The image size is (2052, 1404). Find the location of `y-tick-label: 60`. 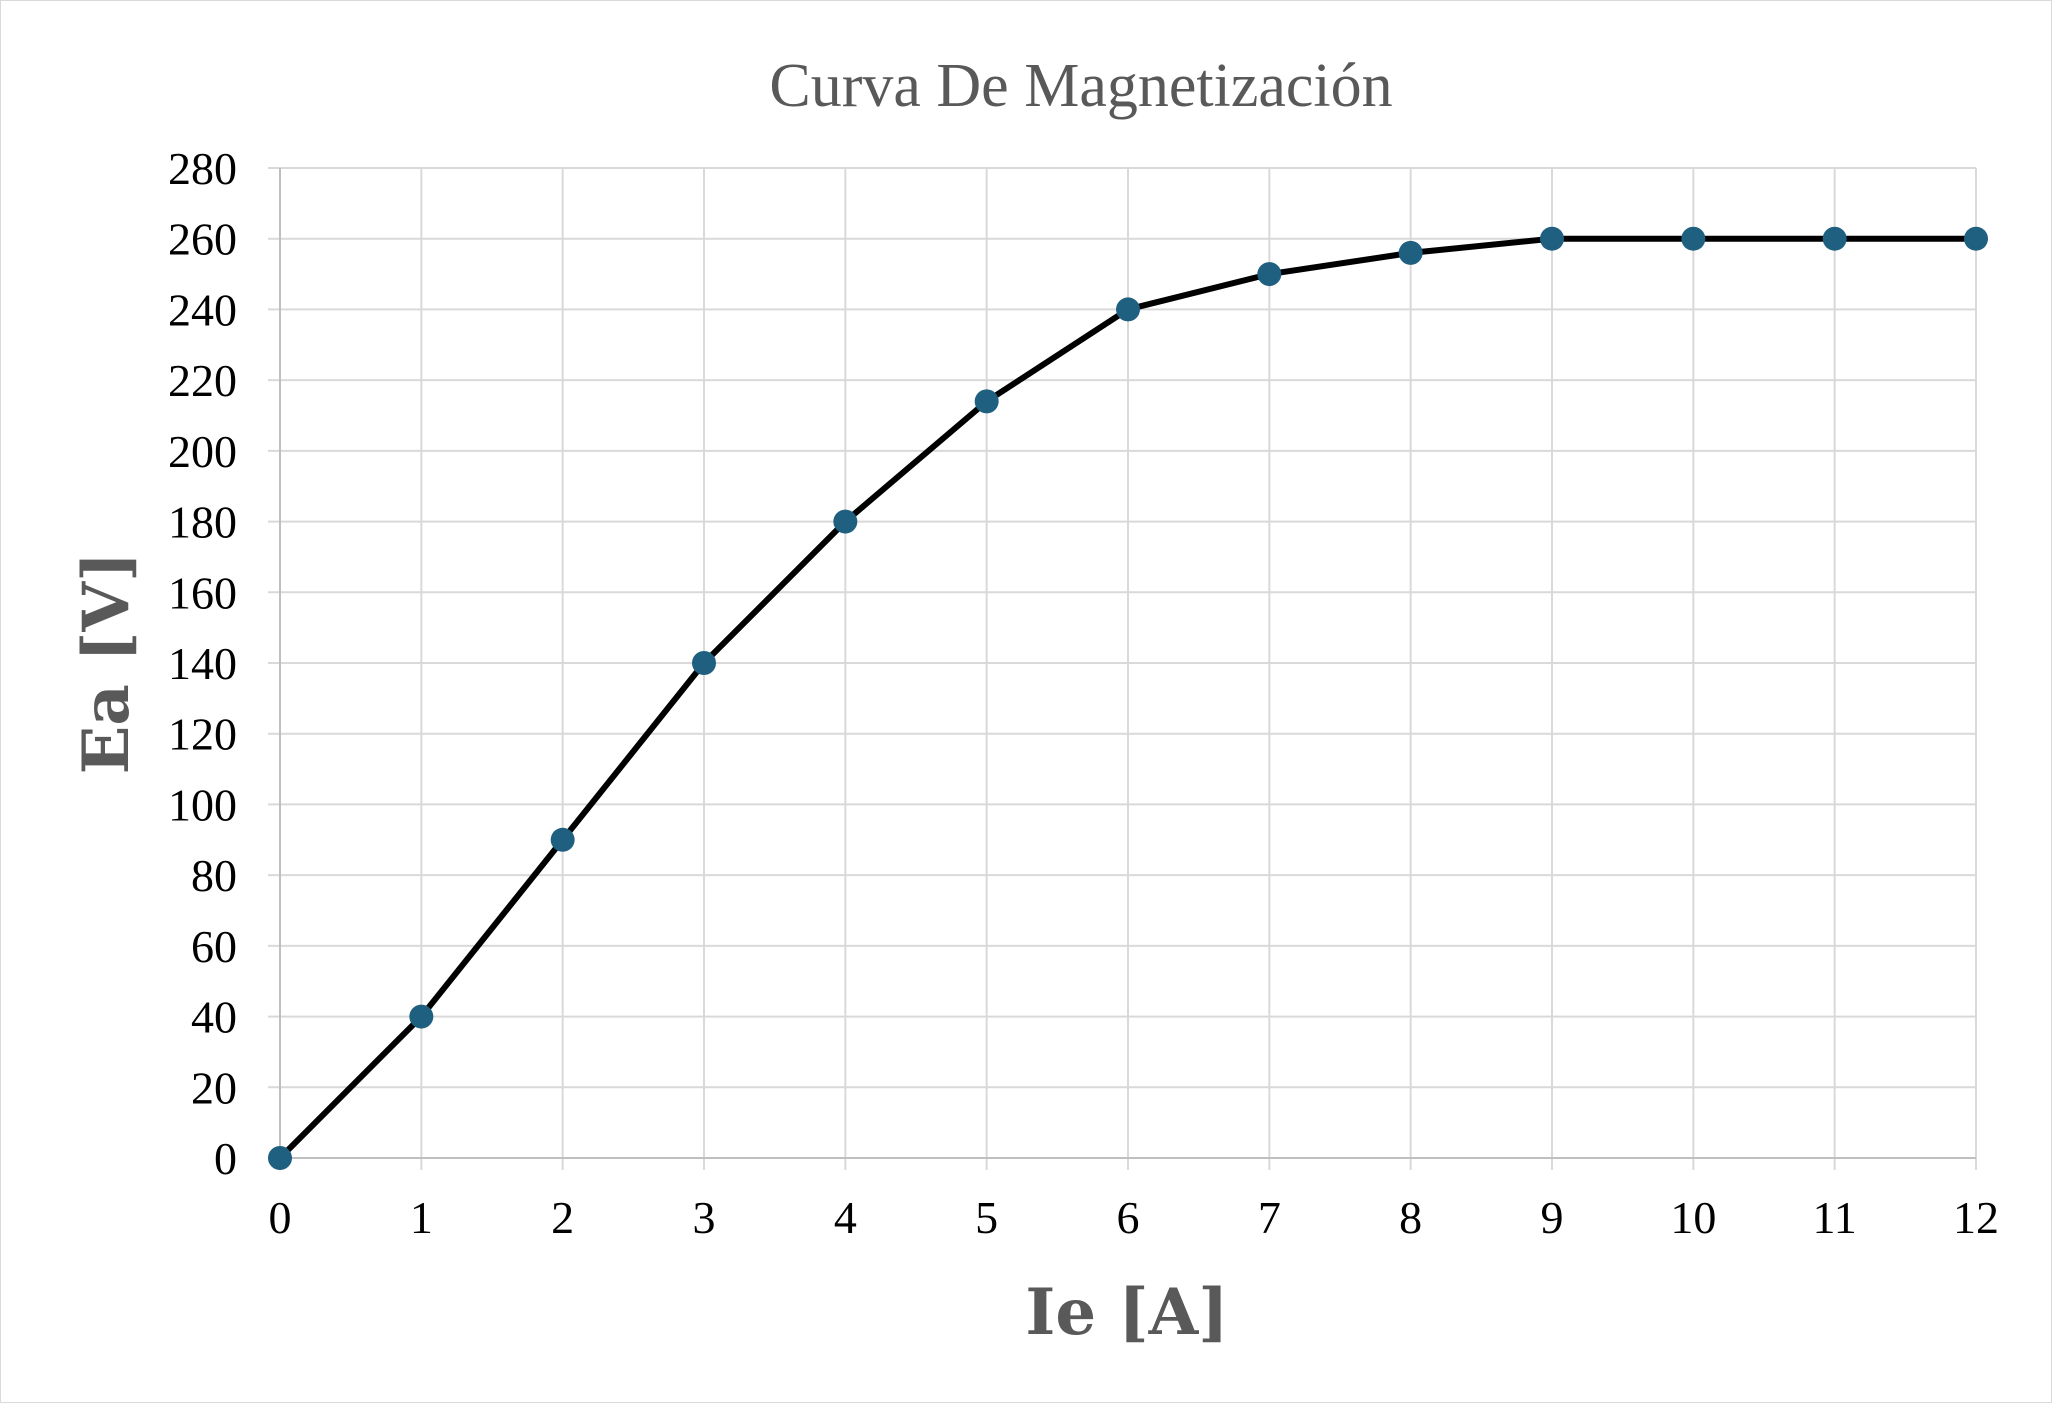

y-tick-label: 60 is located at coordinates (214, 946).